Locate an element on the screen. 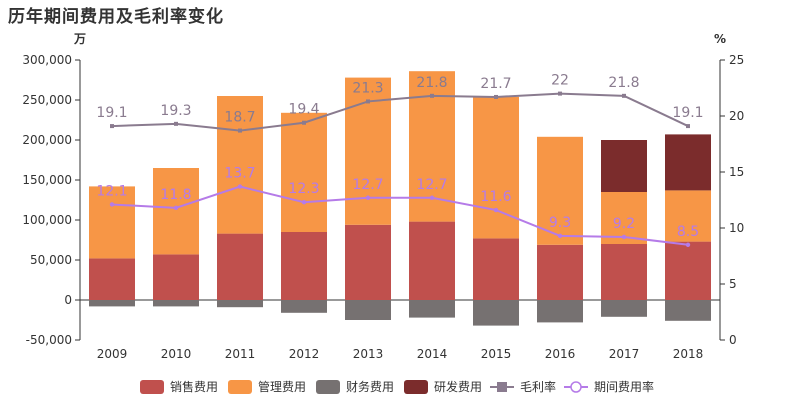 This screenshot has width=800, height=400. x-tick-label: 2011 is located at coordinates (240, 354).